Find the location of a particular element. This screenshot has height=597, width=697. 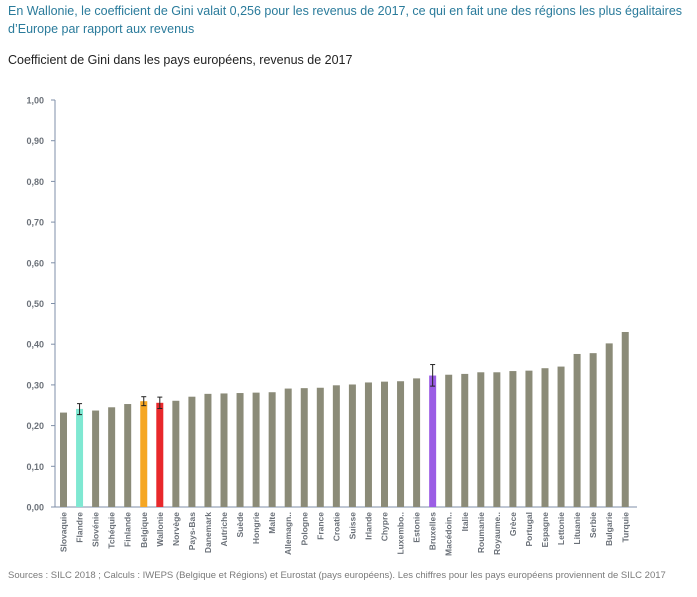

x-tick-label: Croatie is located at coordinates (336, 527).